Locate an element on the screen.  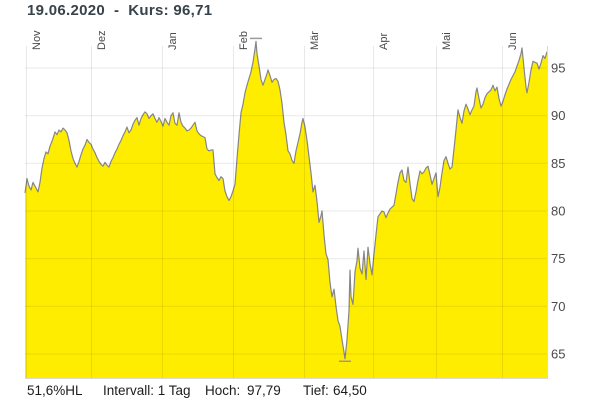
y-axis-price-label: 90 is located at coordinates (558, 115).